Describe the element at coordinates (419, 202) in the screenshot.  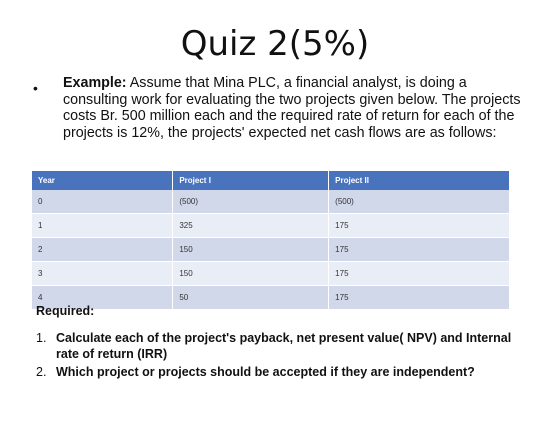
I see `project-2-cell: (500)` at that location.